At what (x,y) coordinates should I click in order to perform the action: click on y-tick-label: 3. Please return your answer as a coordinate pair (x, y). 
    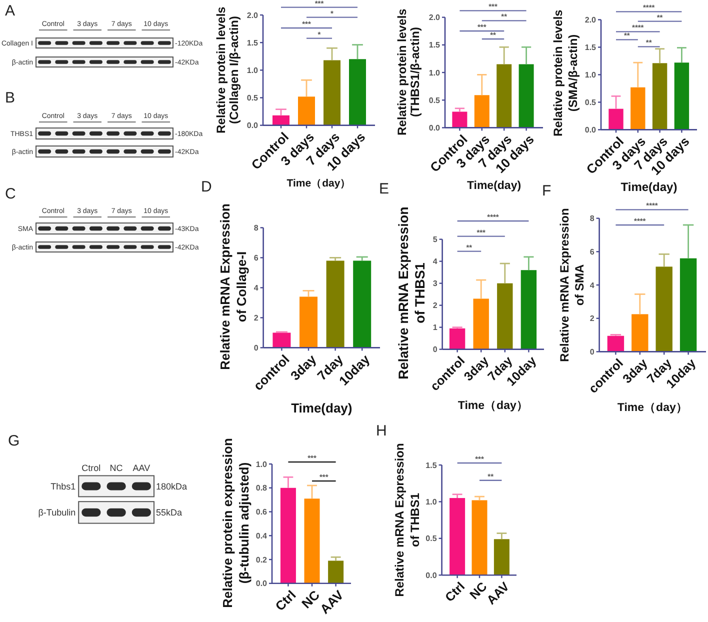
    Looking at the image, I should click on (435, 283).